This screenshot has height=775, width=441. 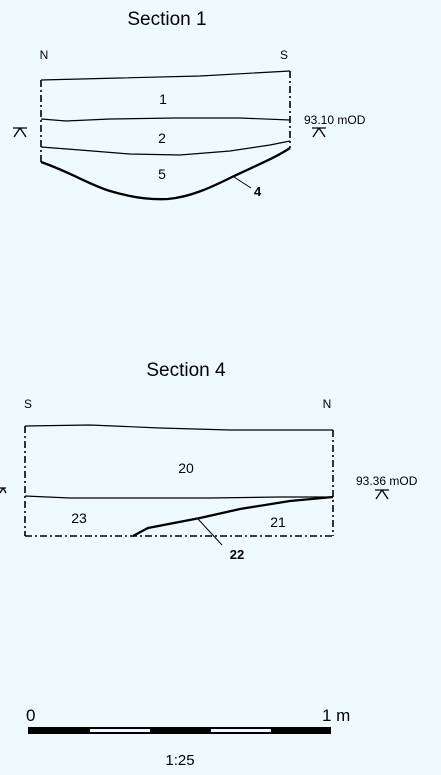 I want to click on section-4-layer-boundary, so click(x=178, y=497).